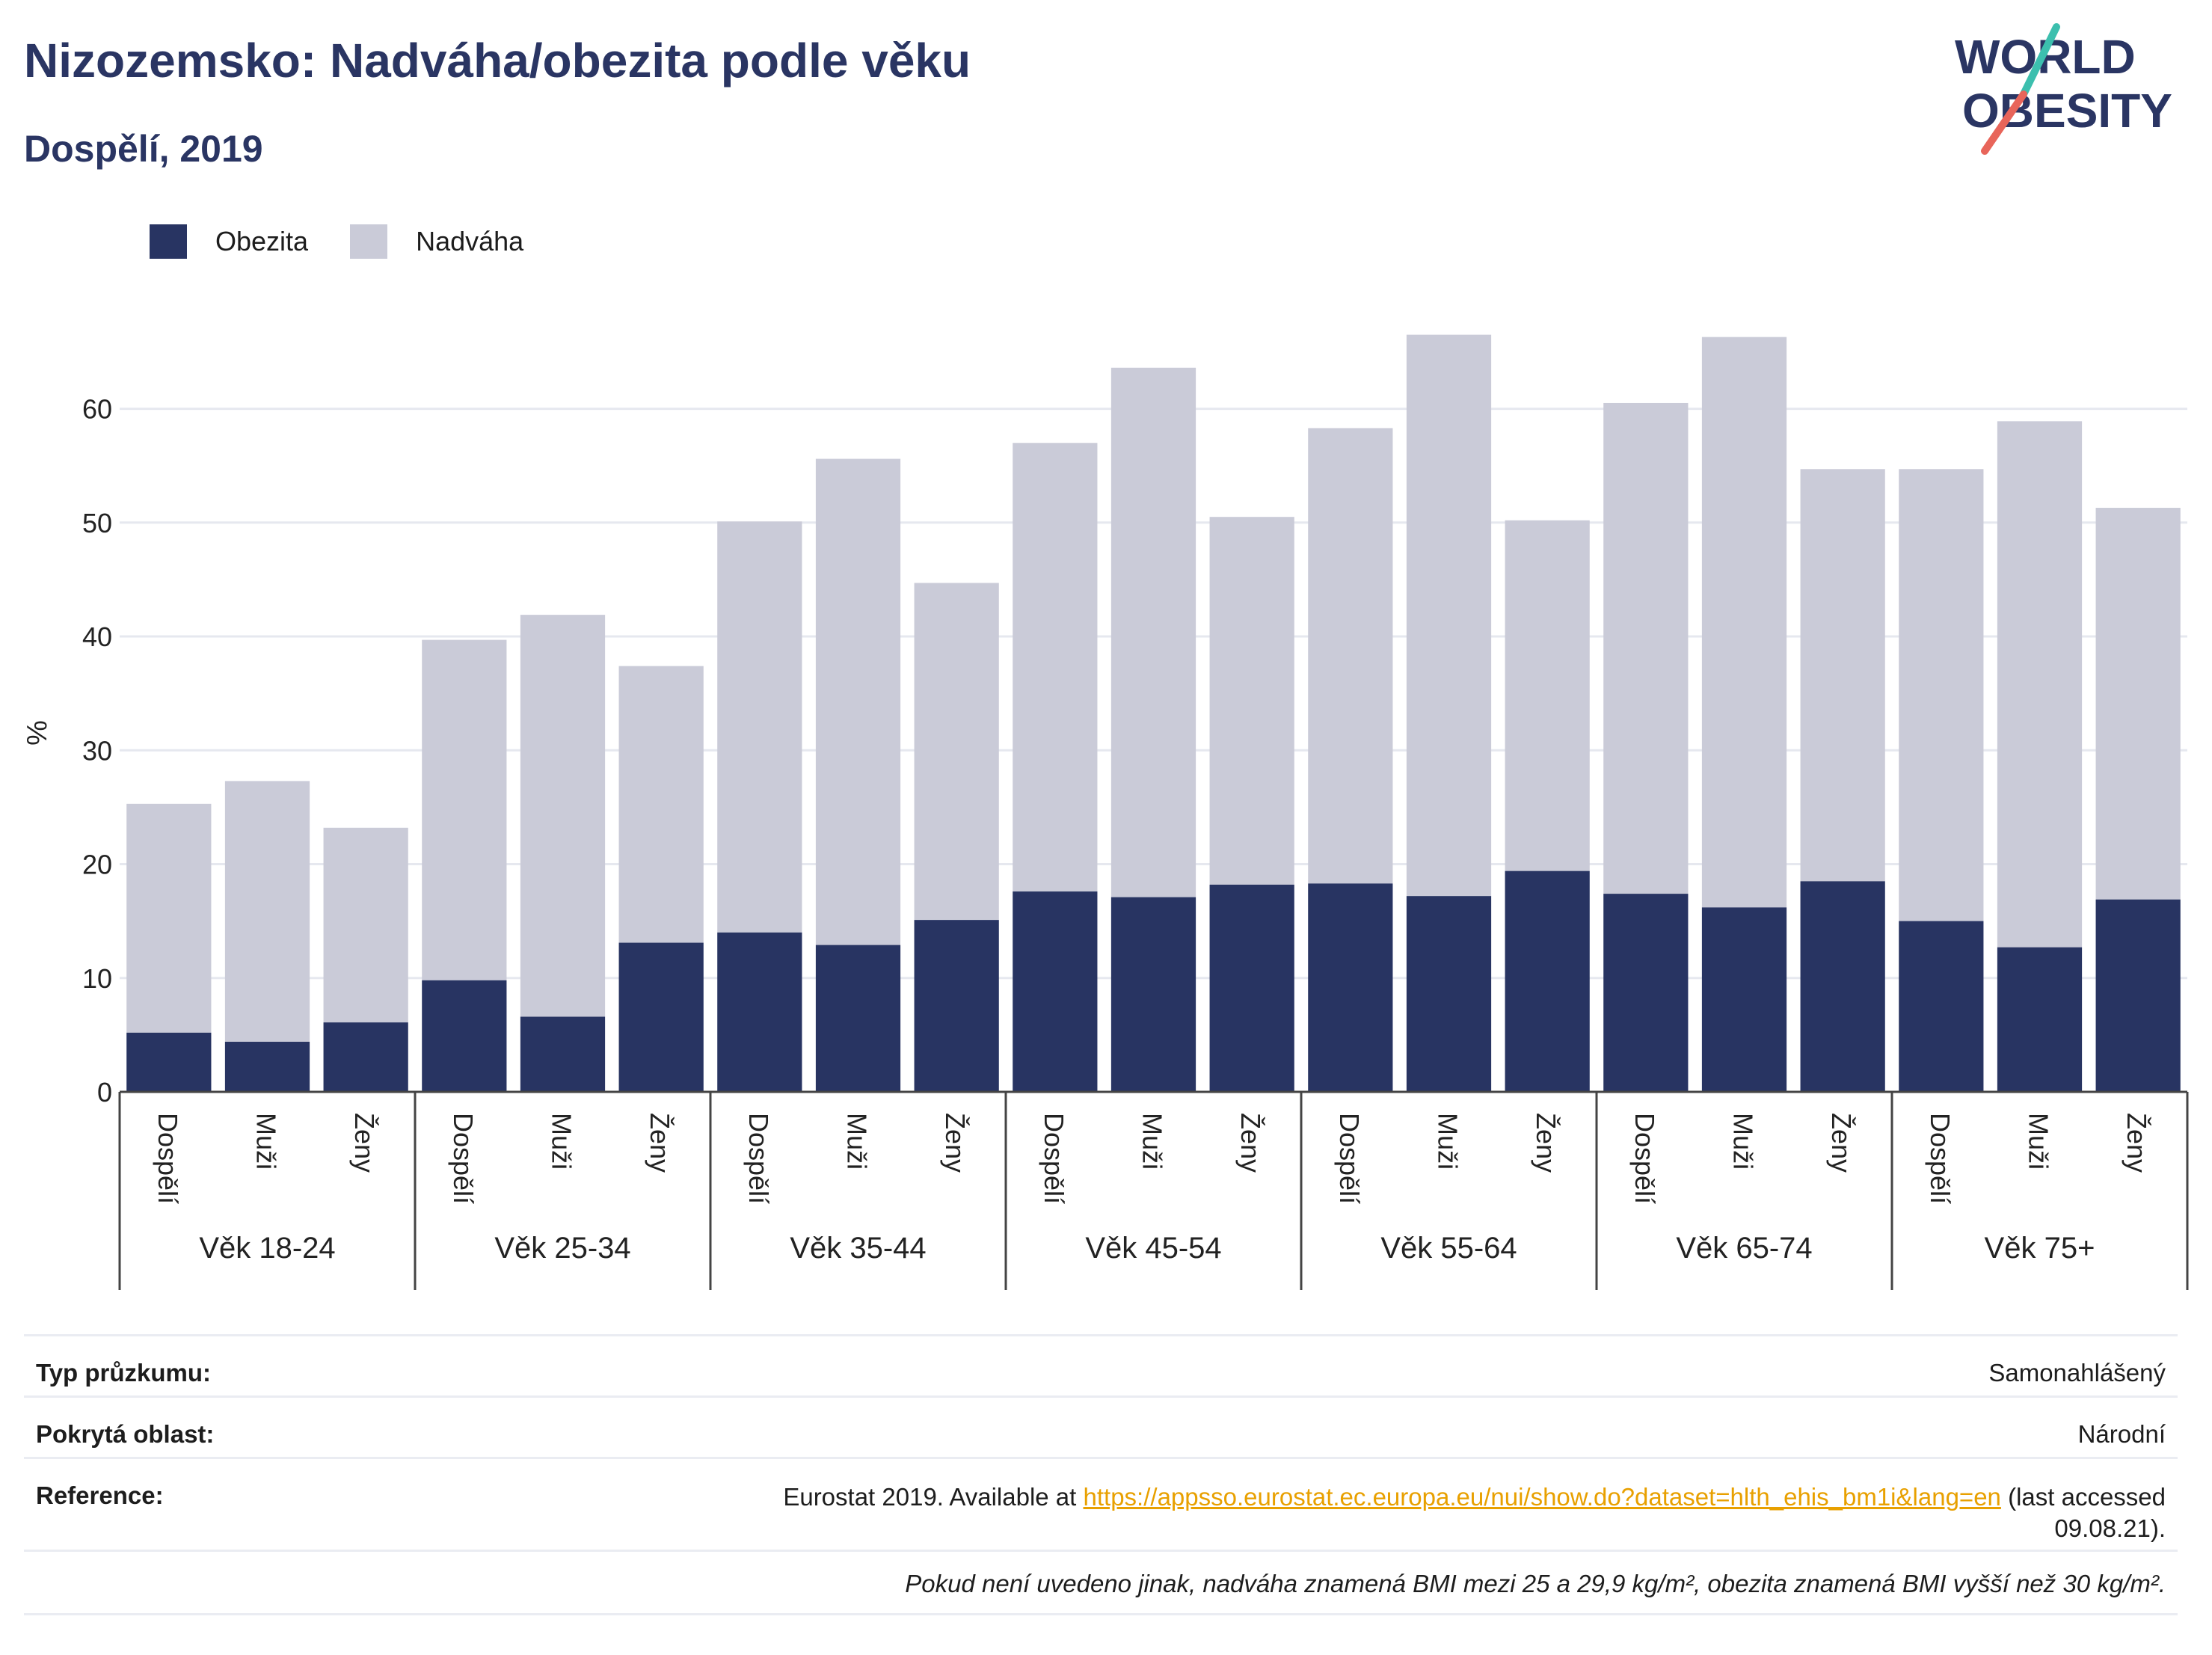 The width and height of the screenshot is (2212, 1655). What do you see at coordinates (125, 1434) in the screenshot?
I see `coverage-label: Pokrytá oblast:` at bounding box center [125, 1434].